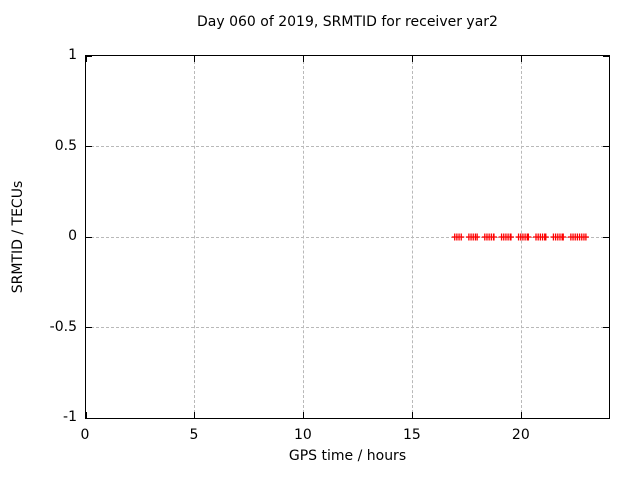 This screenshot has height=480, width=640. What do you see at coordinates (347, 456) in the screenshot?
I see `x-axis-label: GPS time / hours` at bounding box center [347, 456].